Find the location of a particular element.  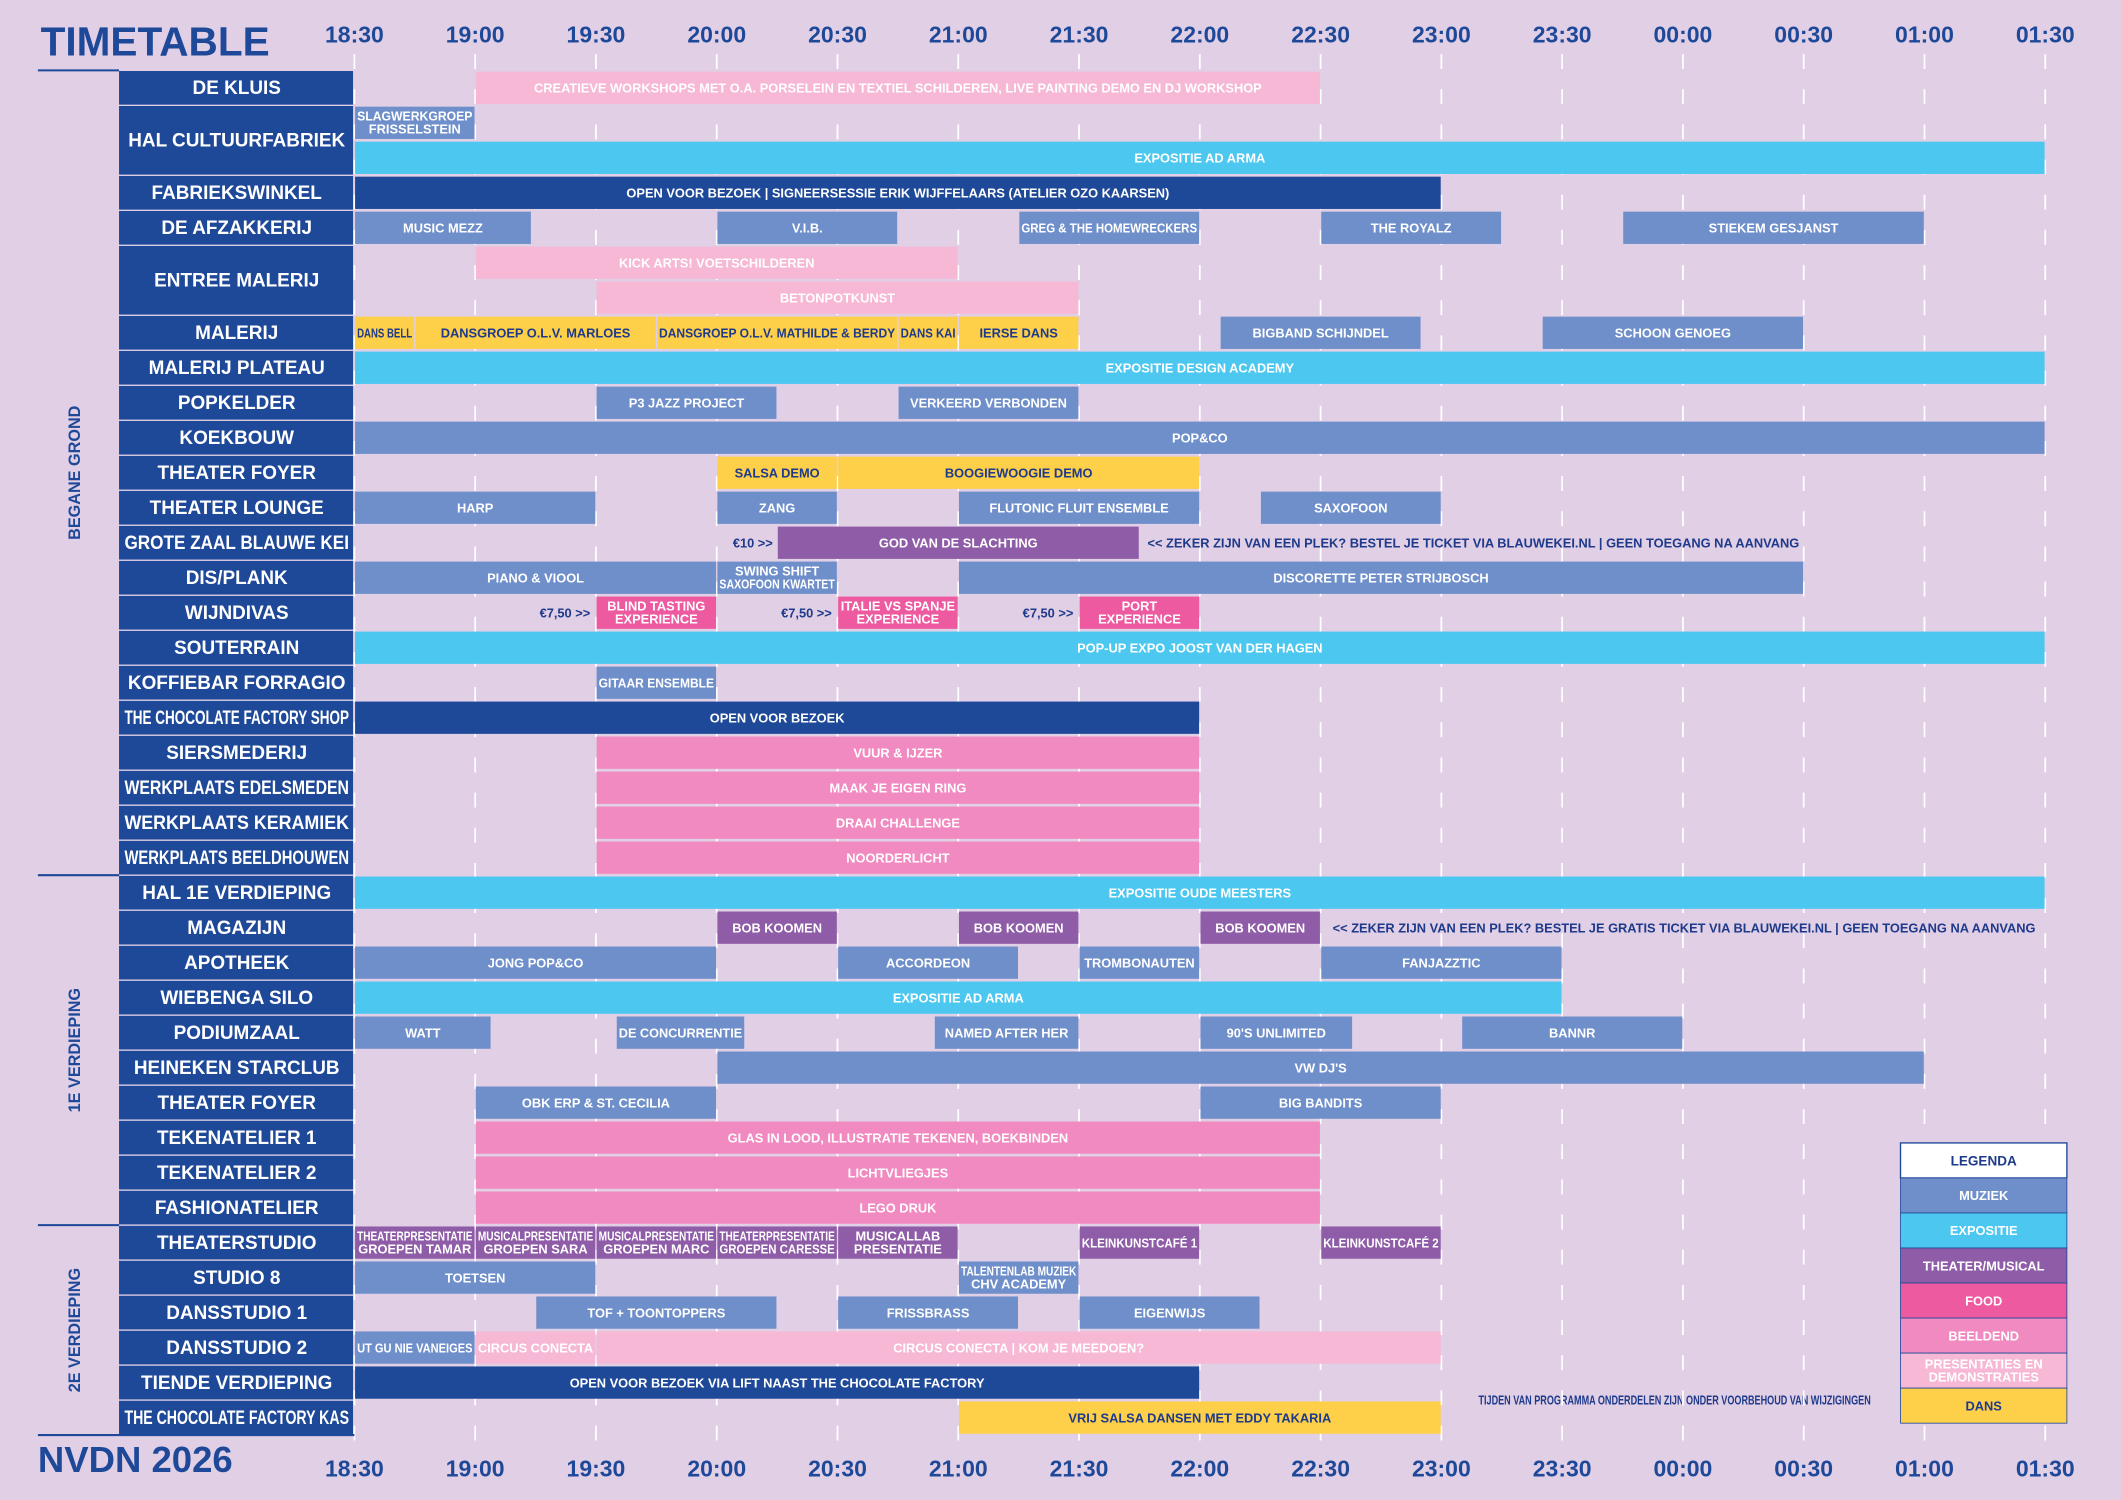

room-name: ENTREE MALERIJ is located at coordinates (236, 281).